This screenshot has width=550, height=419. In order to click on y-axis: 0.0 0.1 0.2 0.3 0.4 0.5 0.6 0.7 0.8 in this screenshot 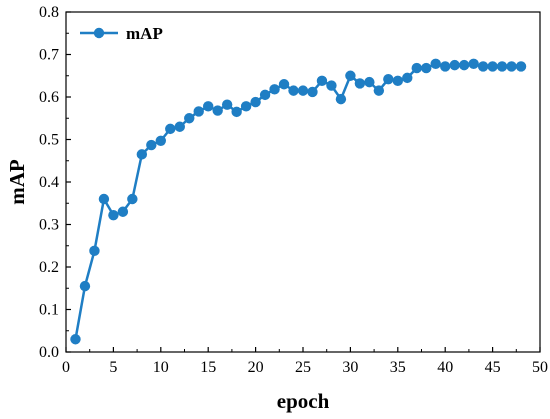, I will do `click(55, 182)`.